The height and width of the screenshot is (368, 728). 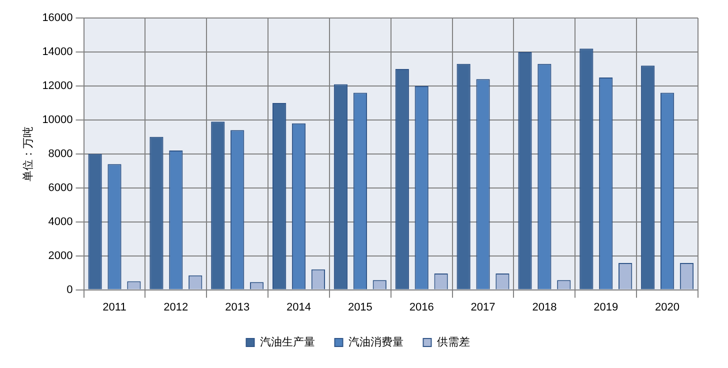 I want to click on x-tick-label: 2011, so click(x=114, y=307).